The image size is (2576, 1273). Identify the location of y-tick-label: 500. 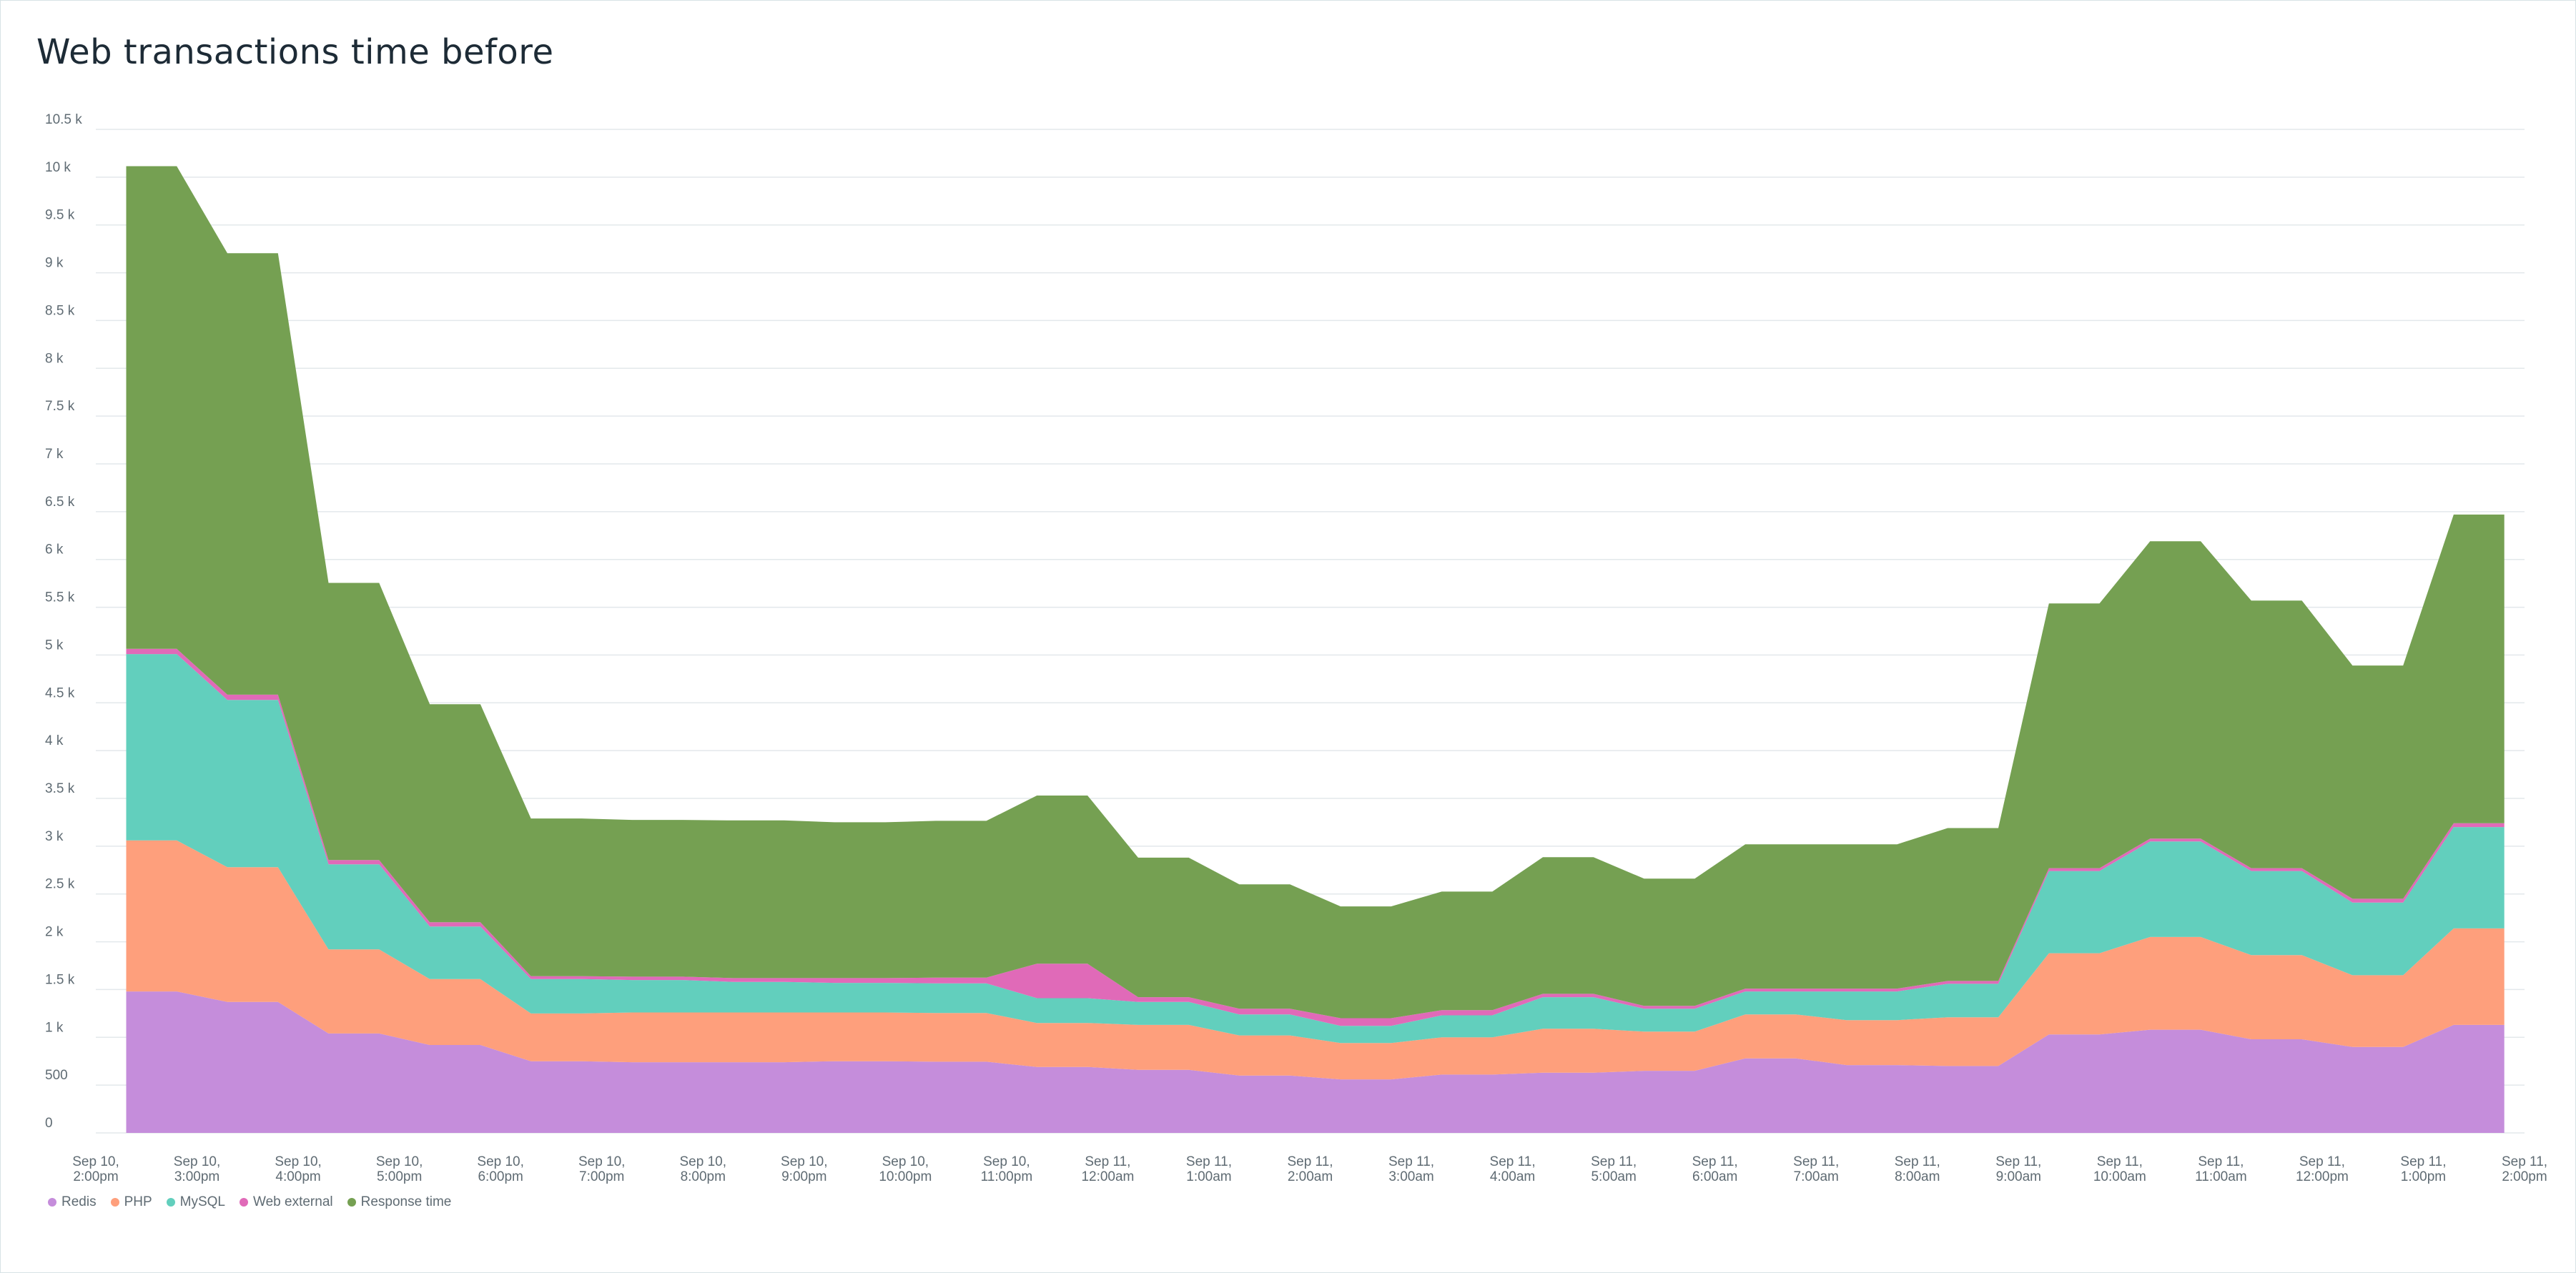
(56, 1075).